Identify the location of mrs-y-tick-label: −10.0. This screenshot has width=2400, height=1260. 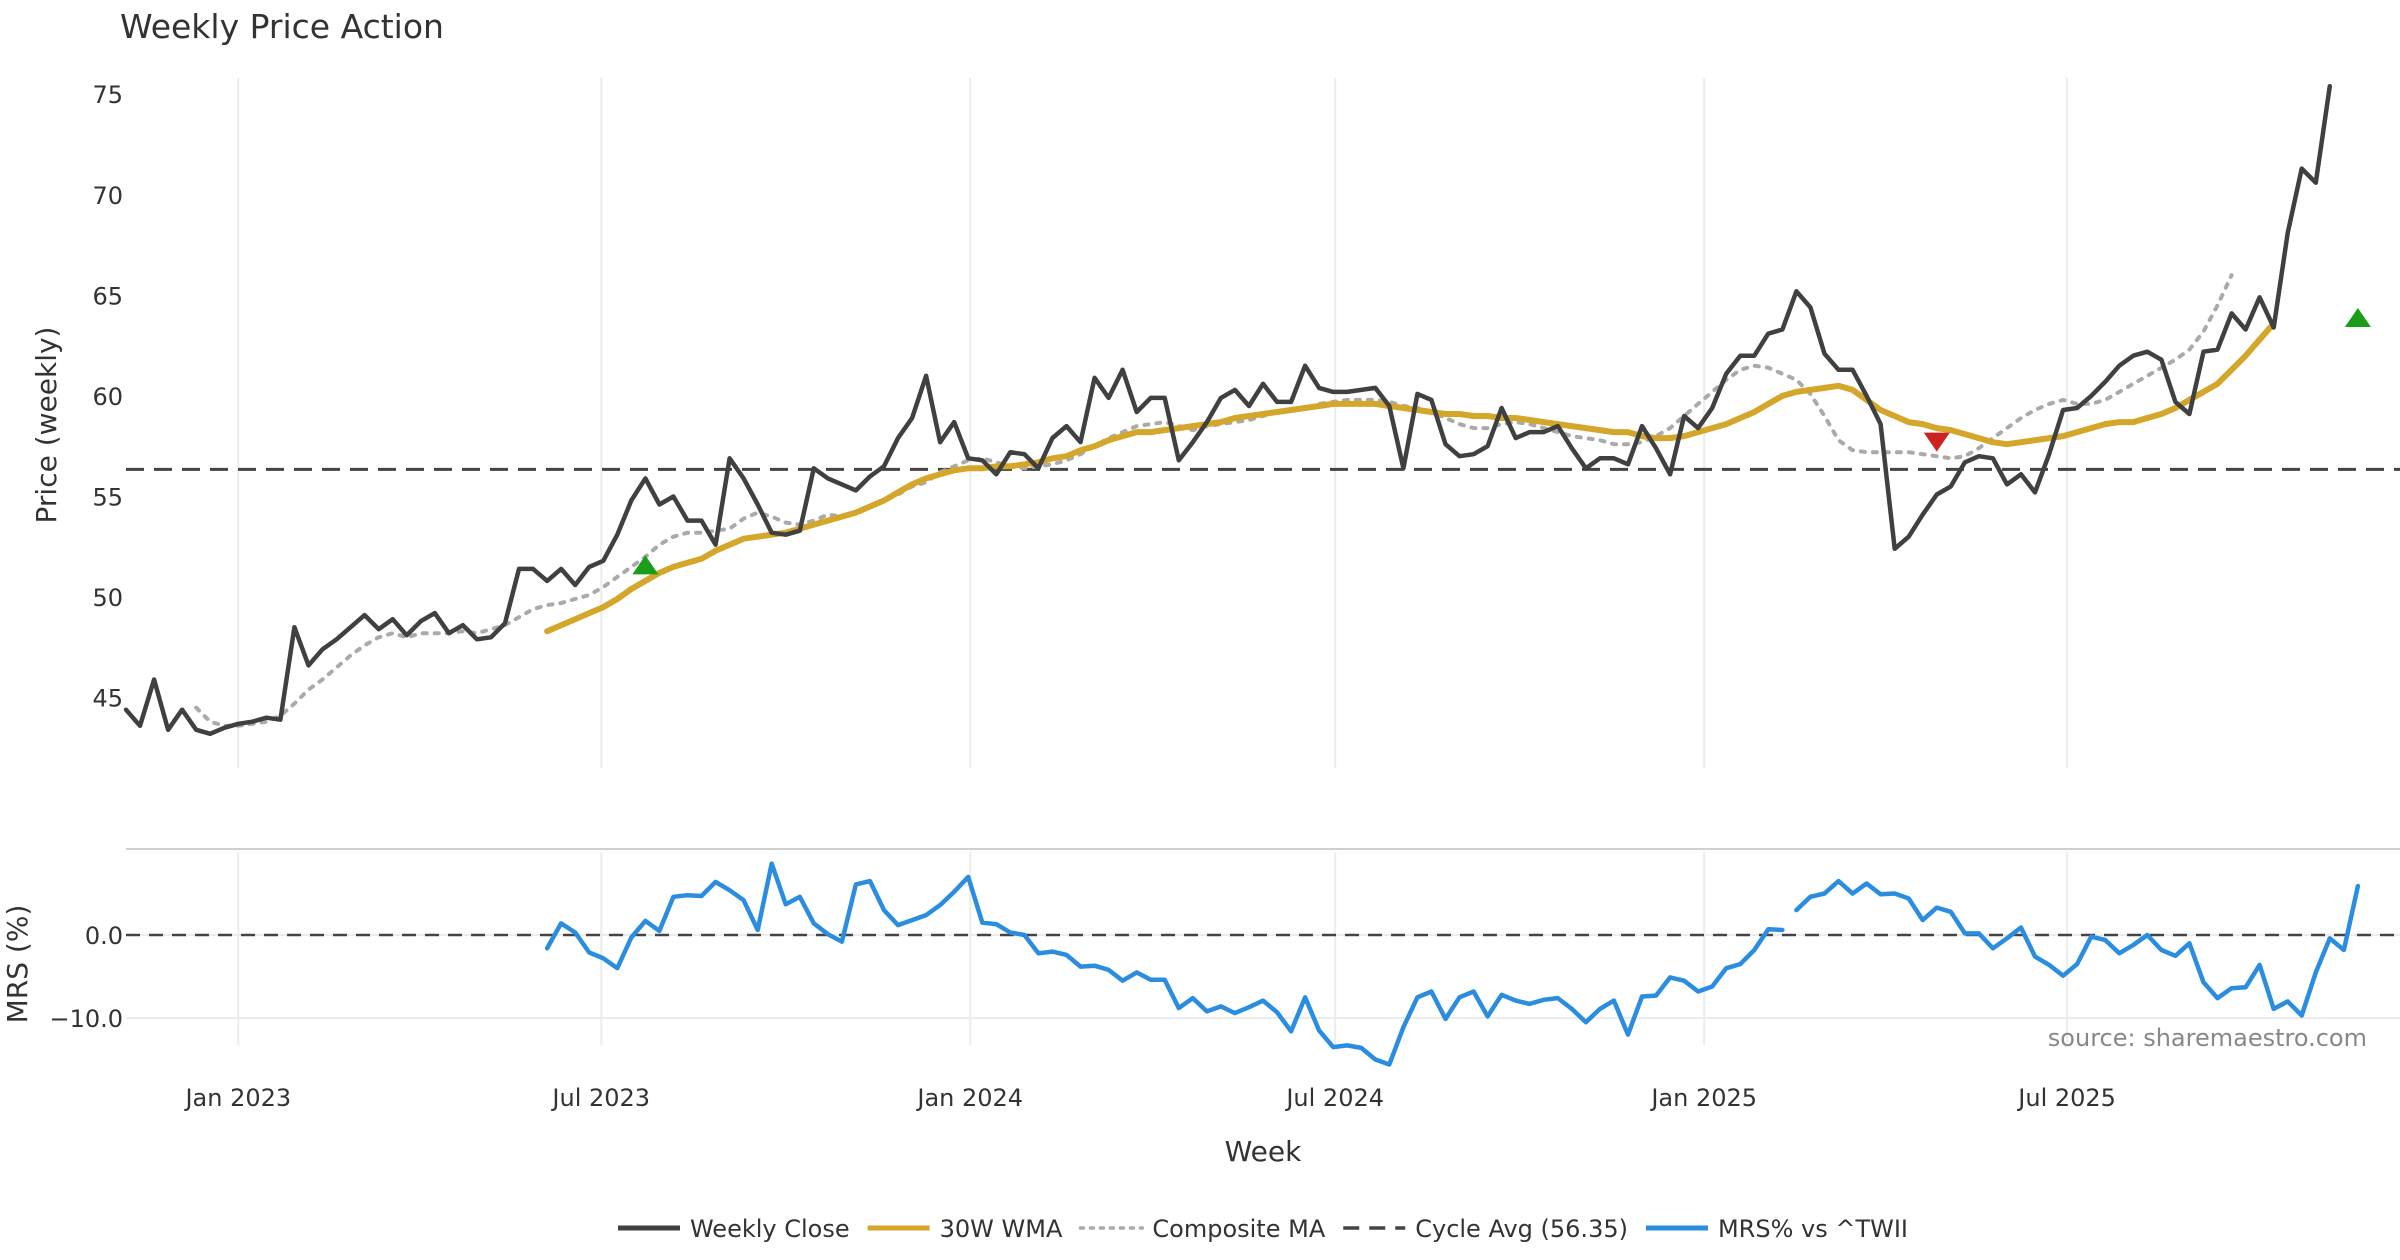
(86, 1019).